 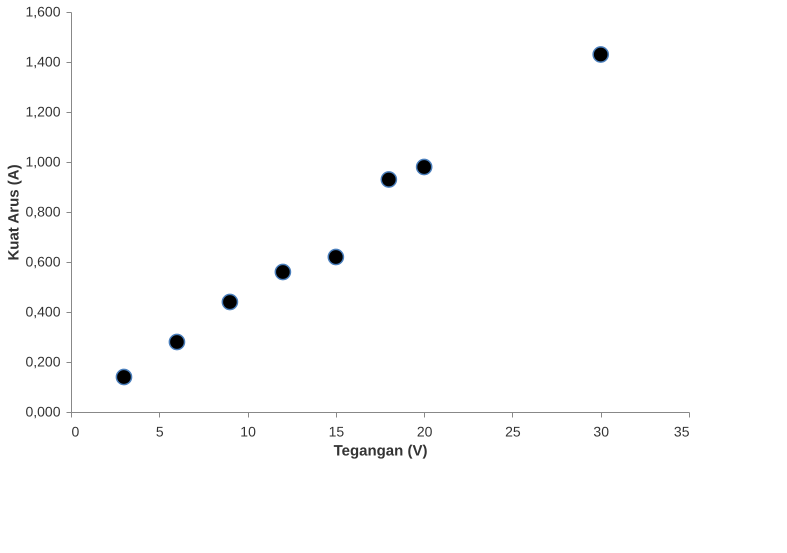 What do you see at coordinates (43, 262) in the screenshot?
I see `y-tick-label: 0,600` at bounding box center [43, 262].